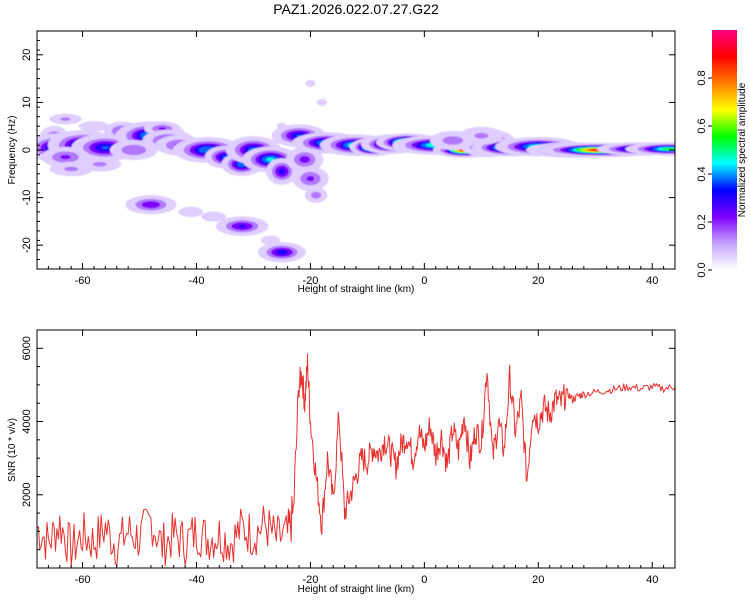 The image size is (750, 600). Describe the element at coordinates (12, 150) in the screenshot. I see `spectrogram-ylabel: Frequency (Hz)` at that location.